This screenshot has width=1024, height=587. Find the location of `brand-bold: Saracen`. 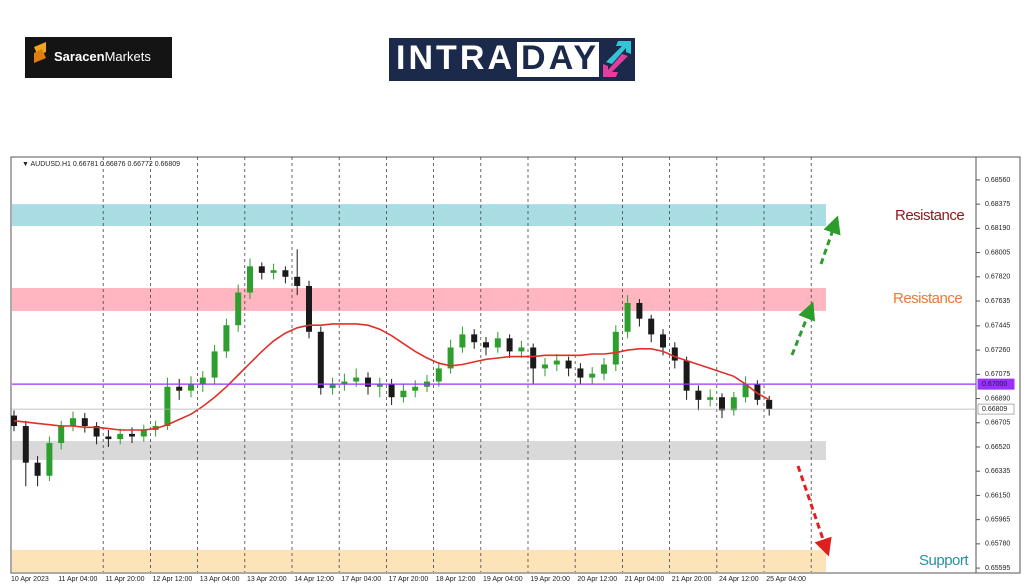

brand-bold: Saracen is located at coordinates (79, 56).